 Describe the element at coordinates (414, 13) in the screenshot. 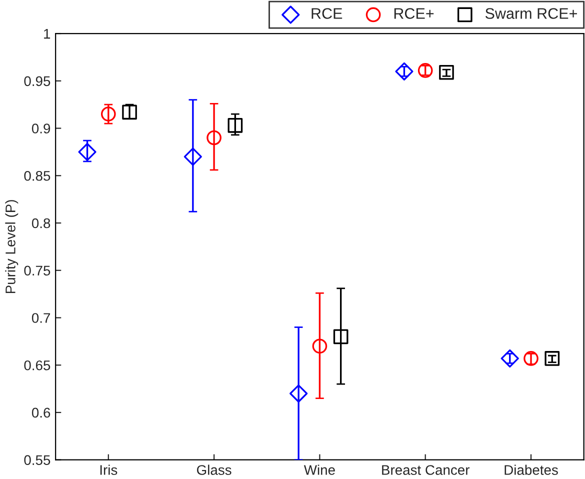

I see `legend-label: RCE+` at that location.